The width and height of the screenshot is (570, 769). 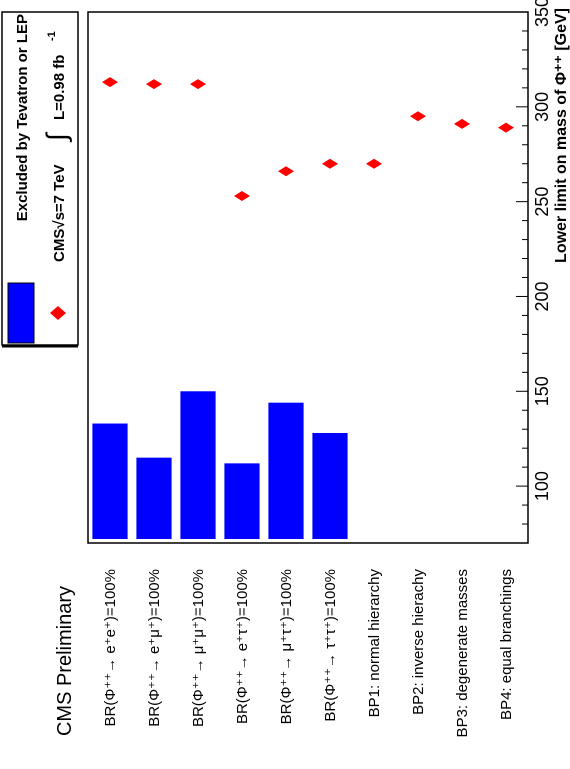 I want to click on category-label: BP3: degenerate masses, so click(x=462, y=653).